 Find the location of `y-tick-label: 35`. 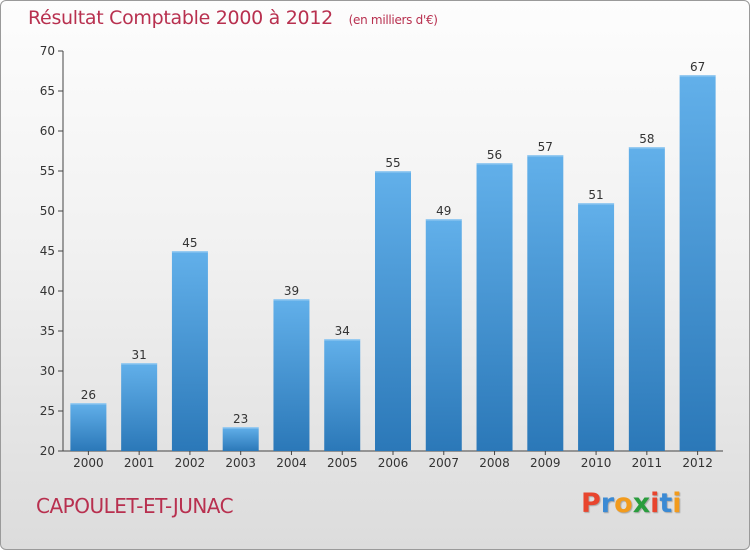

y-tick-label: 35 is located at coordinates (47, 331).